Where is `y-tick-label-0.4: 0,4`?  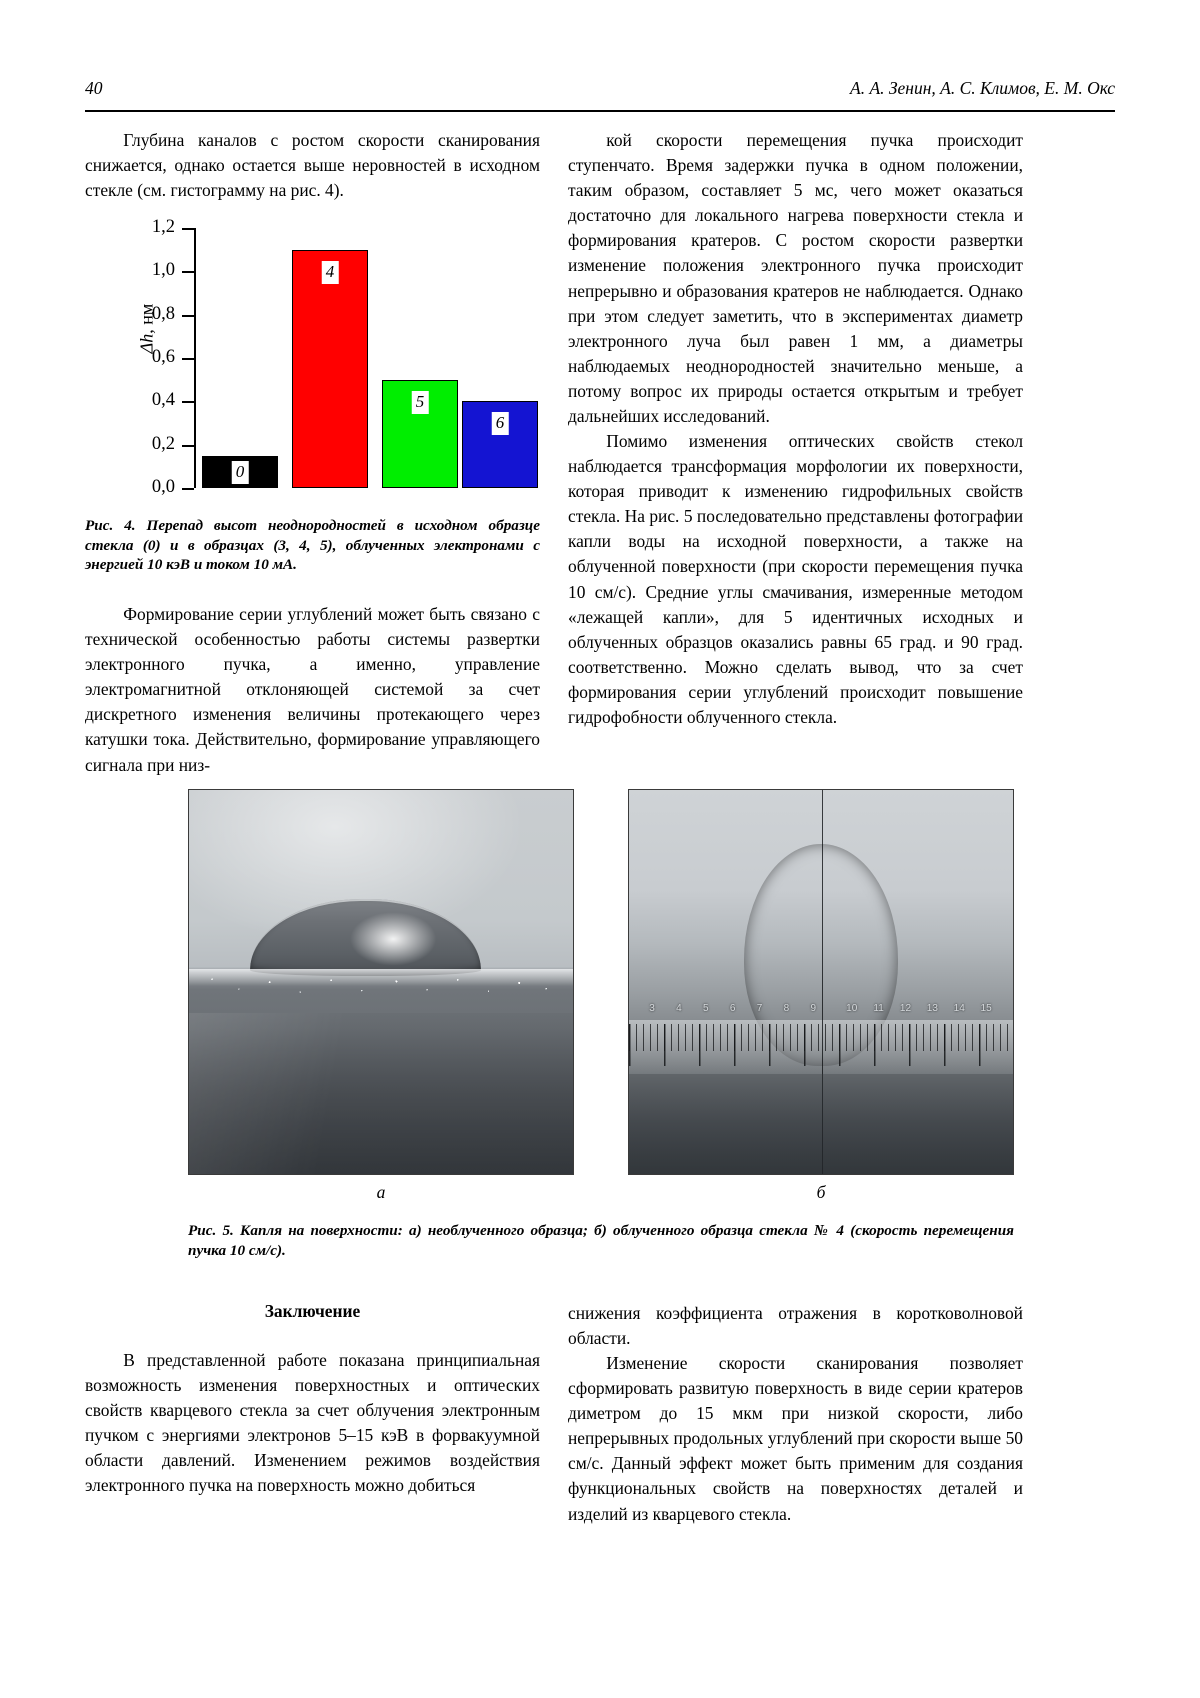 y-tick-label-0.4: 0,4 is located at coordinates (163, 400).